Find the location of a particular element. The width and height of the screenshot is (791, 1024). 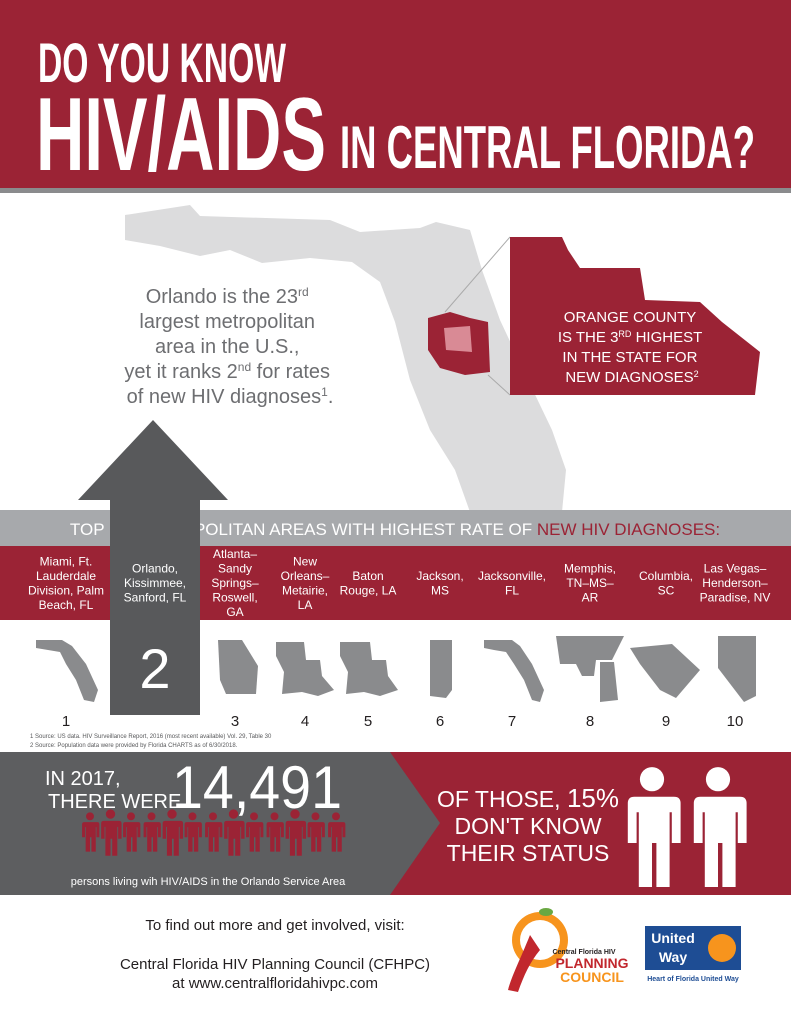

area-label: Orlando, Kissimmee, Sanford, FL is located at coordinates (155, 583).